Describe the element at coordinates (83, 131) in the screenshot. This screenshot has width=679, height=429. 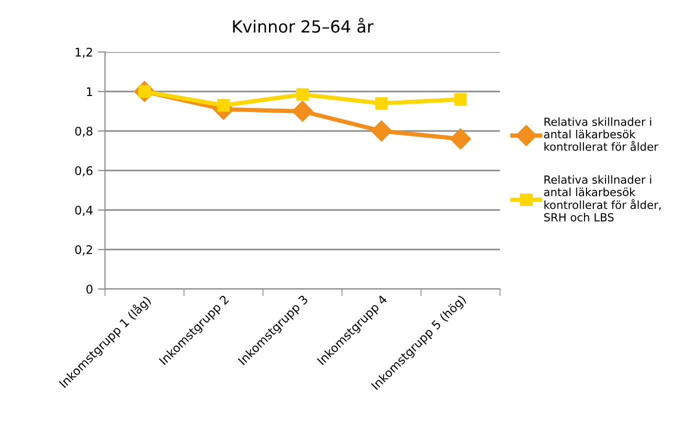
I see `y-tick-label: 0,8` at that location.